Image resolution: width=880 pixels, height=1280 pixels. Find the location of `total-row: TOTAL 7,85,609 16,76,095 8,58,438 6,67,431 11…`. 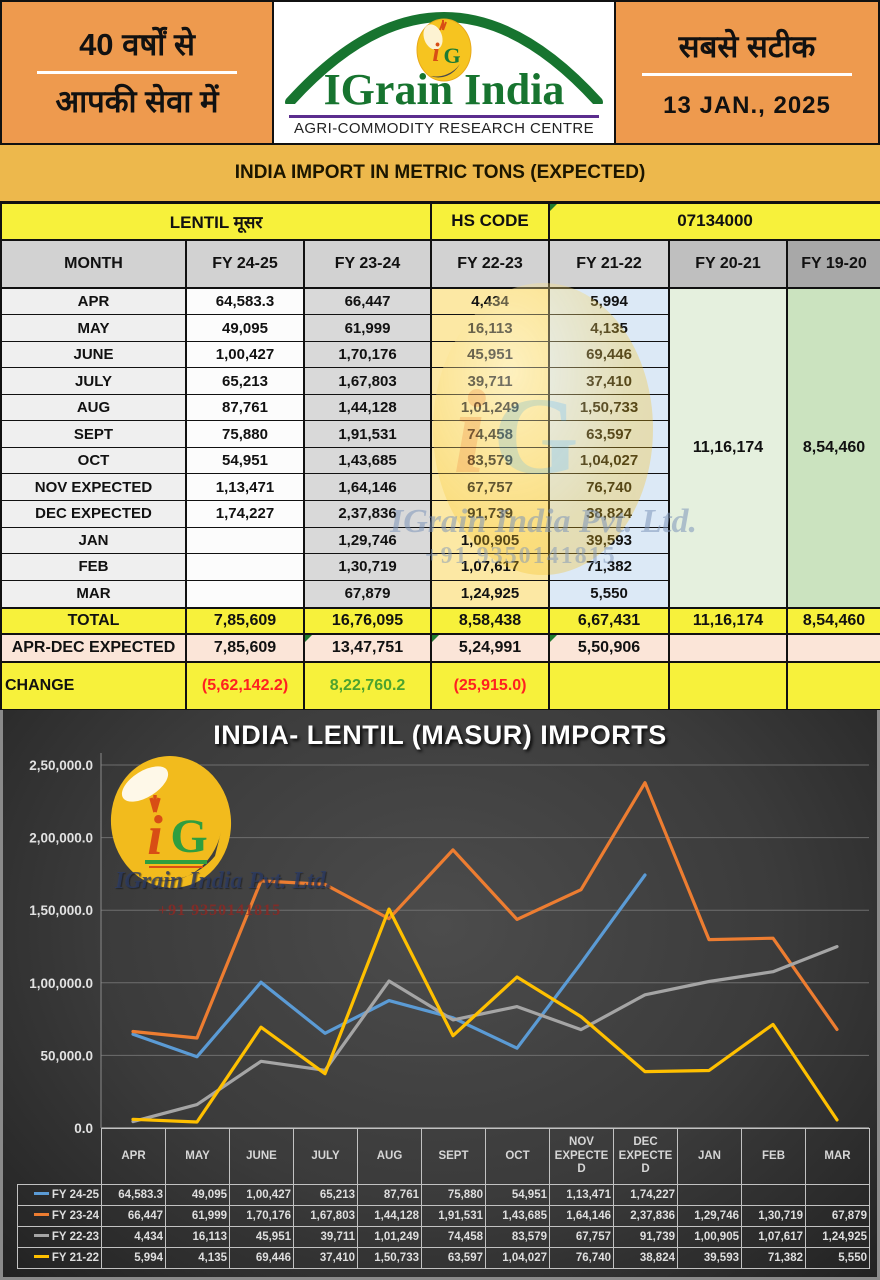

total-row: TOTAL 7,85,609 16,76,095 8,58,438 6,67,431 11… is located at coordinates (440, 620).